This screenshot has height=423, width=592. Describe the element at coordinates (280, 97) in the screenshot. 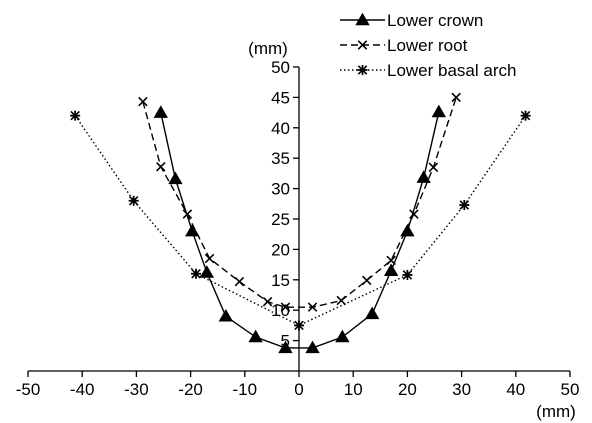

I see `y-tick-label: 45` at that location.